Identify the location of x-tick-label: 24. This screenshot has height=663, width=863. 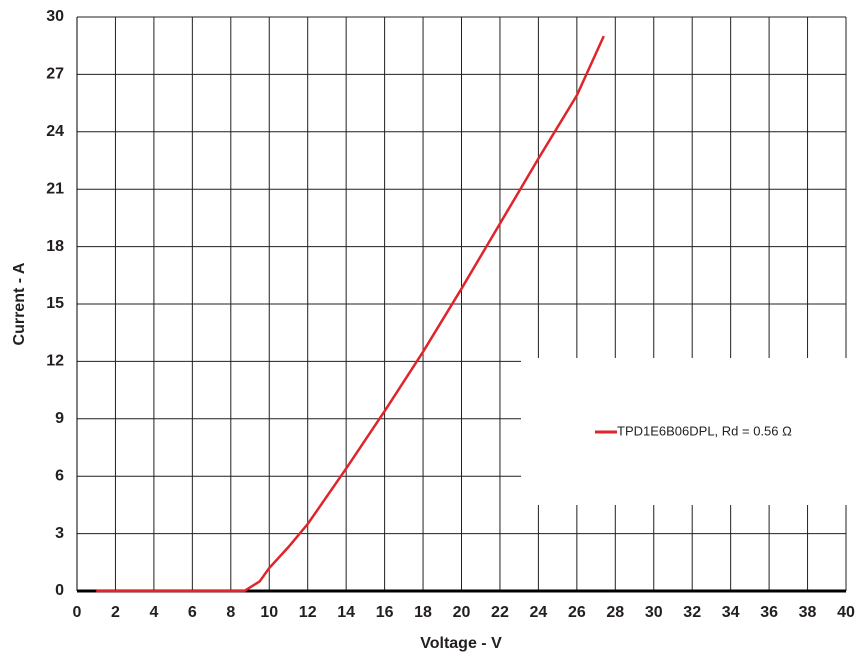
(539, 612).